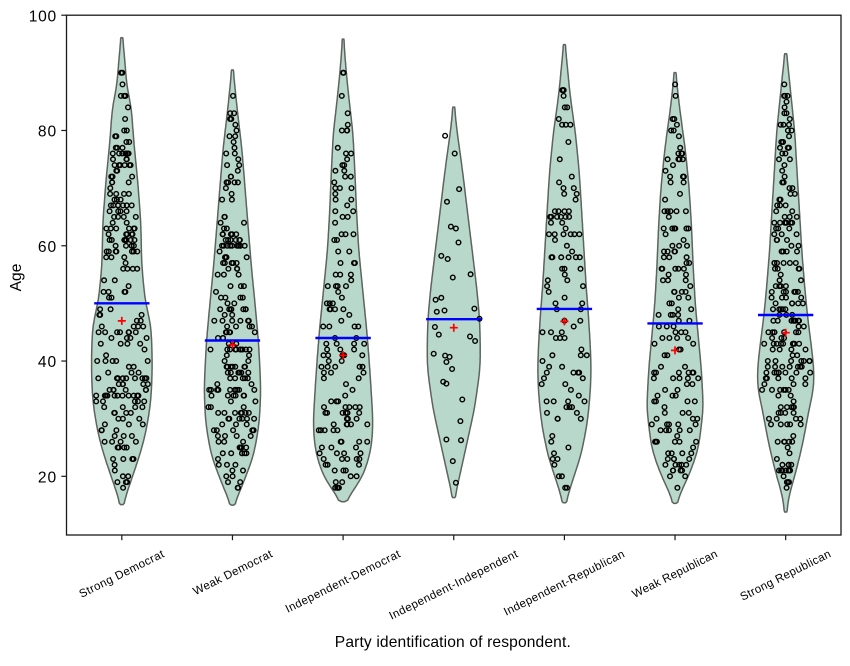 This screenshot has width=850, height=666. What do you see at coordinates (453, 642) in the screenshot?
I see `svg-text:Party identification of respon: Party identification of respondent.` at bounding box center [453, 642].